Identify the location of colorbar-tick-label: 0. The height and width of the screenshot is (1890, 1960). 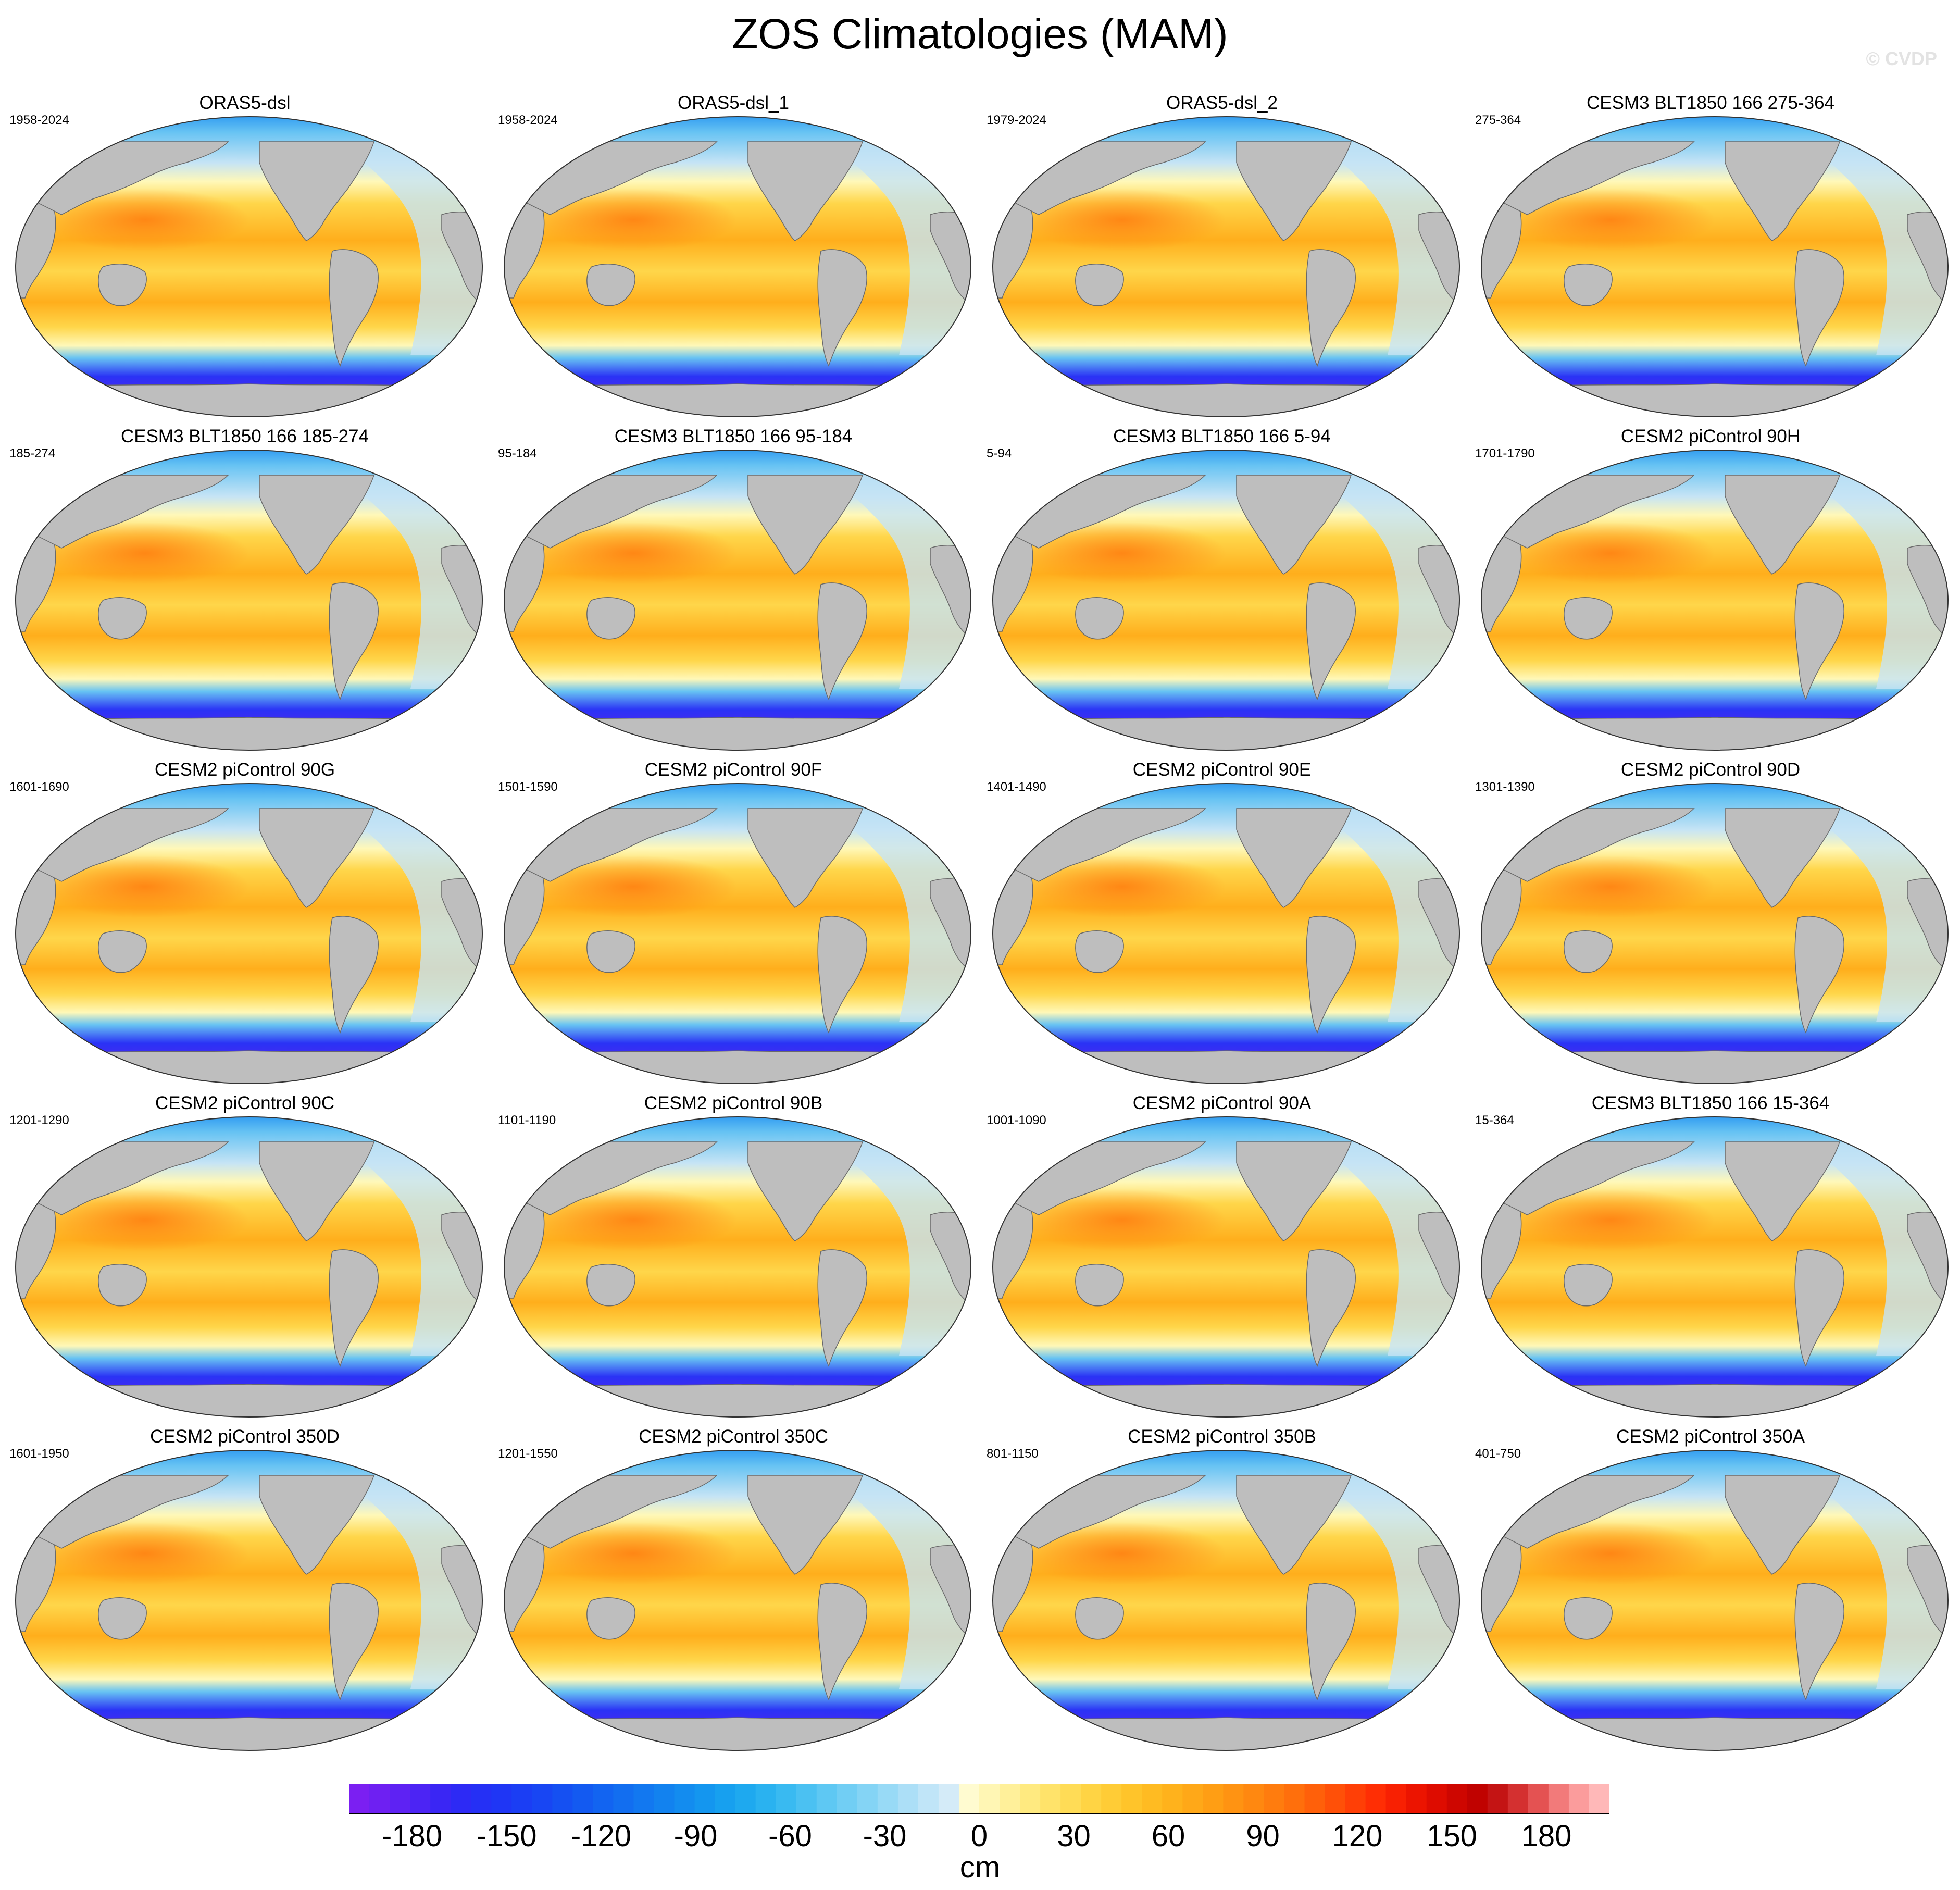
(979, 1836).